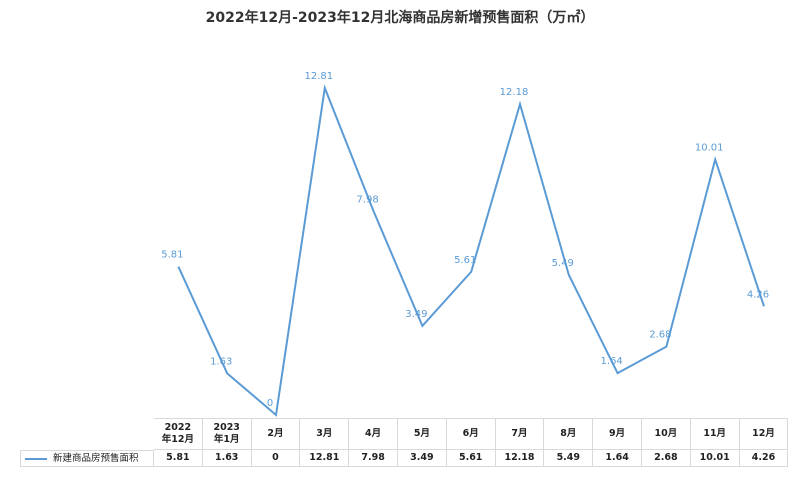 Image resolution: width=800 pixels, height=481 pixels. What do you see at coordinates (367, 199) in the screenshot?
I see `data-label: 7.98` at bounding box center [367, 199].